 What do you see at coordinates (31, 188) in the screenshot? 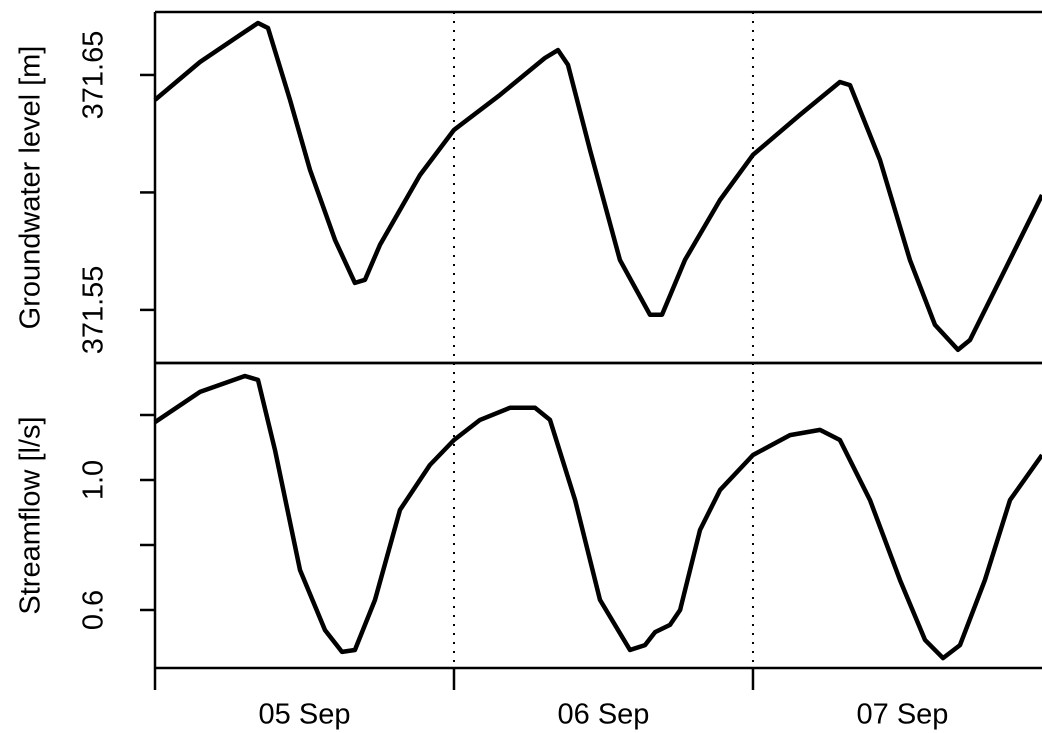
I see `y-axis-label: Groundwater level [m]` at bounding box center [31, 188].